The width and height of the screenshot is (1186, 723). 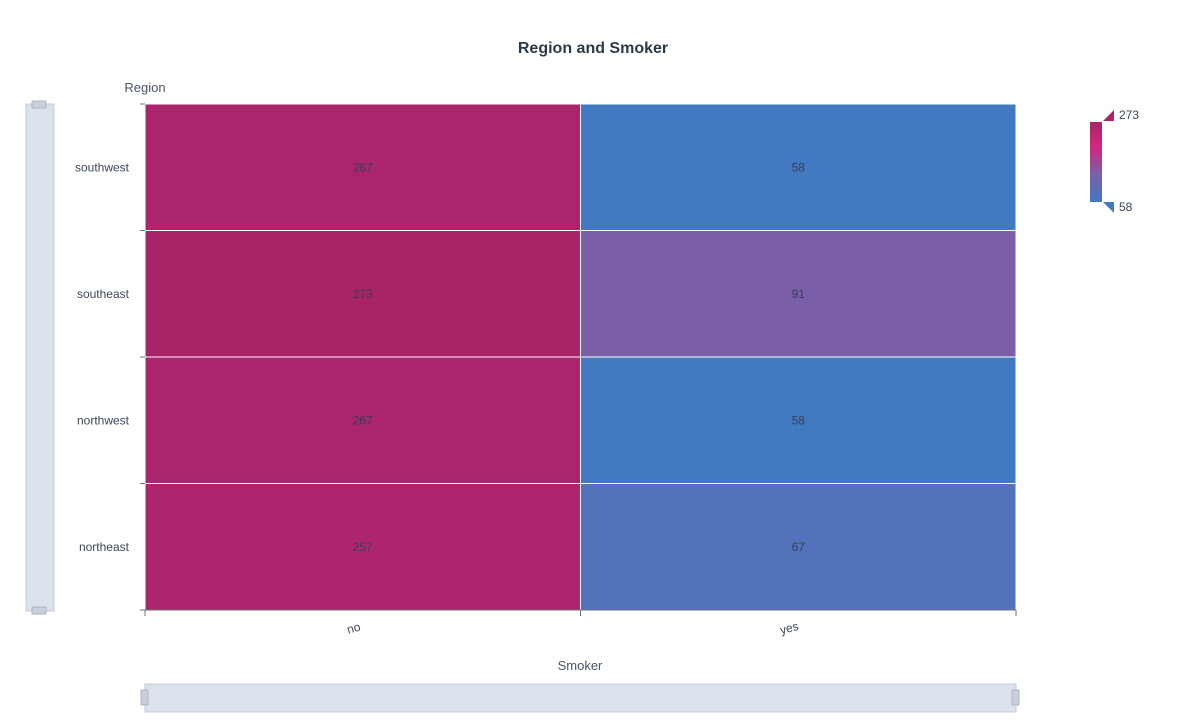 I want to click on heatmap-cell-southwest-no, so click(x=362, y=167).